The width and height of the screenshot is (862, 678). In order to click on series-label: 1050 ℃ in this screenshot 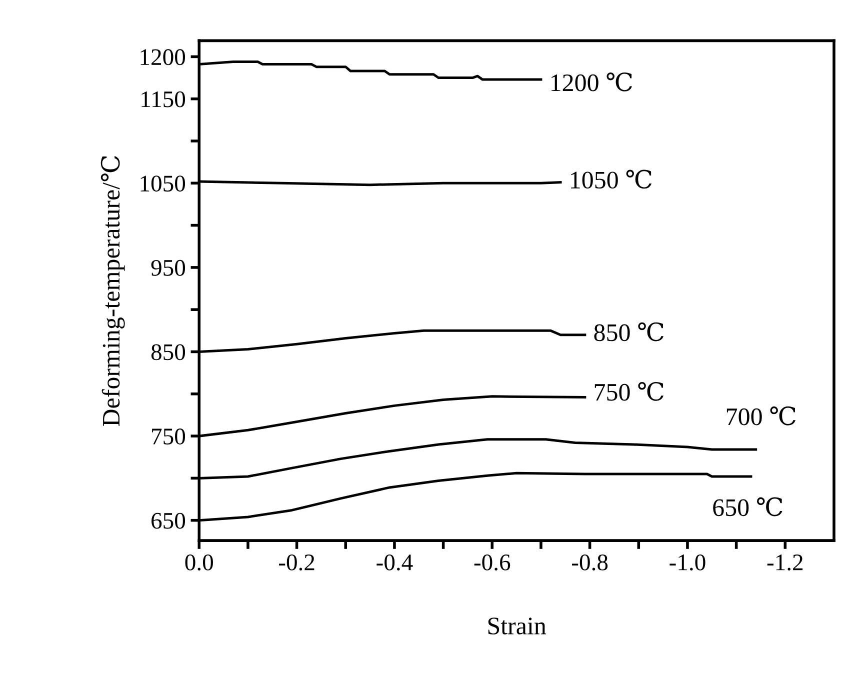, I will do `click(611, 179)`.